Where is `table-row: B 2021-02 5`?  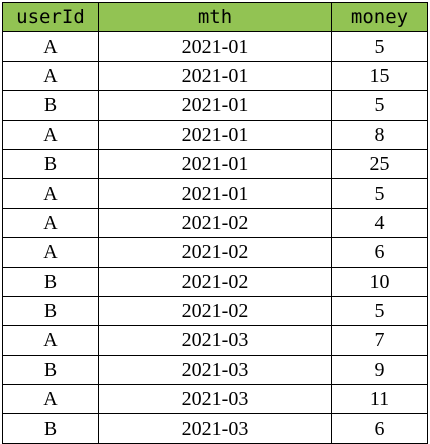
table-row: B 2021-02 5 is located at coordinates (215, 311).